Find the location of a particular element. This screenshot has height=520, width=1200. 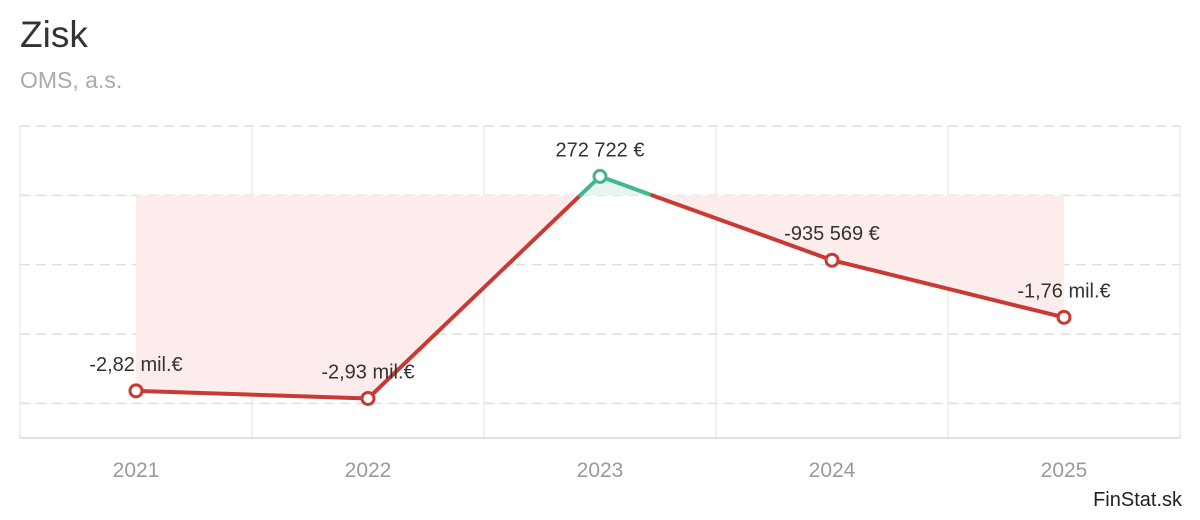

data-label: -935 569 € is located at coordinates (832, 234).